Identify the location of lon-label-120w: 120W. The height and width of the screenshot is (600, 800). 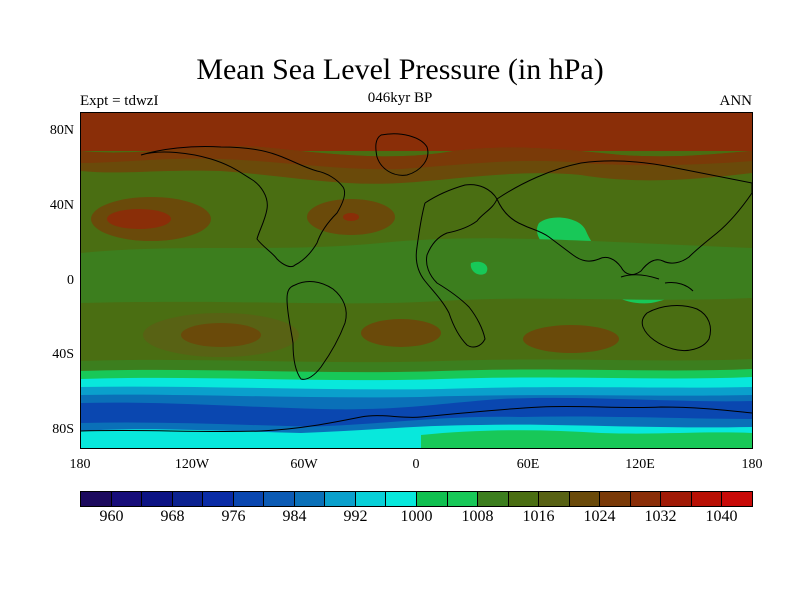
(192, 464).